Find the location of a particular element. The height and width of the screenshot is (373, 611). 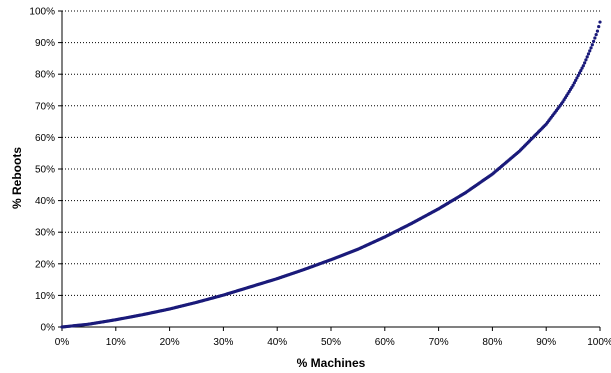

y-tick-label: 30% is located at coordinates (45, 233).